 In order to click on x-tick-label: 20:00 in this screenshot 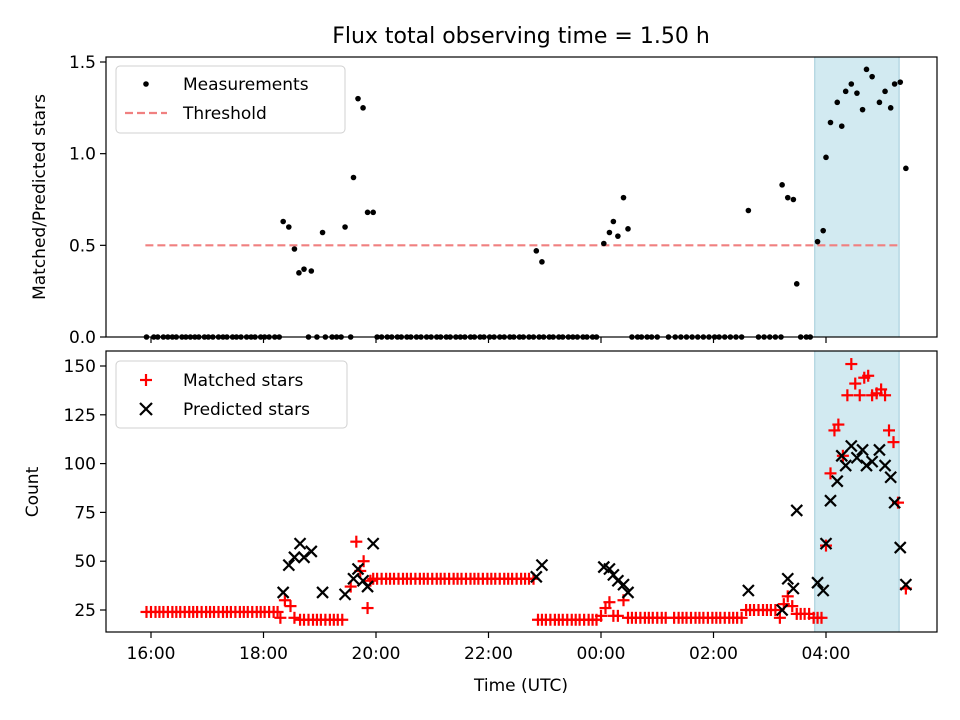, I will do `click(376, 654)`.